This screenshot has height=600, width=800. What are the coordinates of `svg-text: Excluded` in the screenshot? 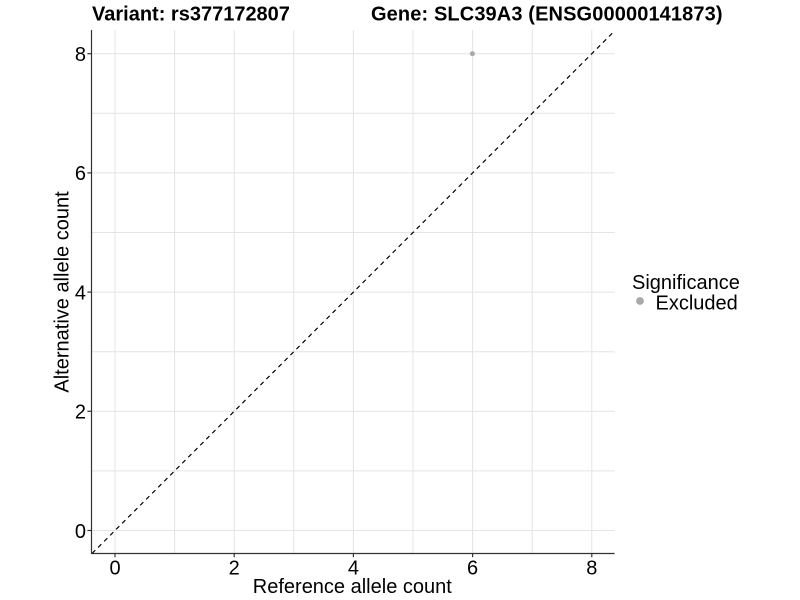 It's located at (697, 304).